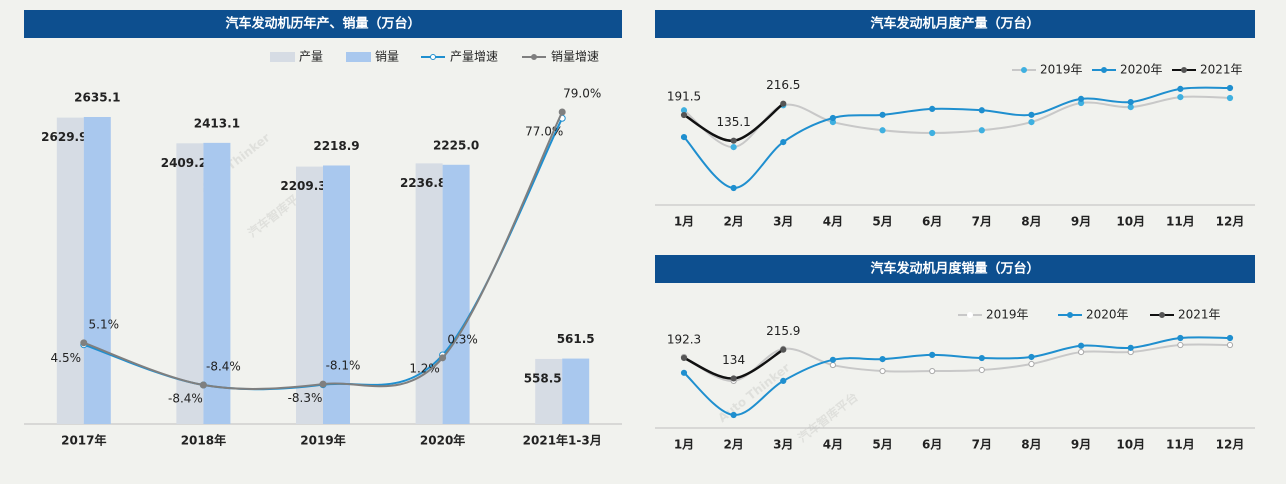 The height and width of the screenshot is (484, 1286). Describe the element at coordinates (1031, 445) in the screenshot. I see `x-tick-label: 8月` at that location.